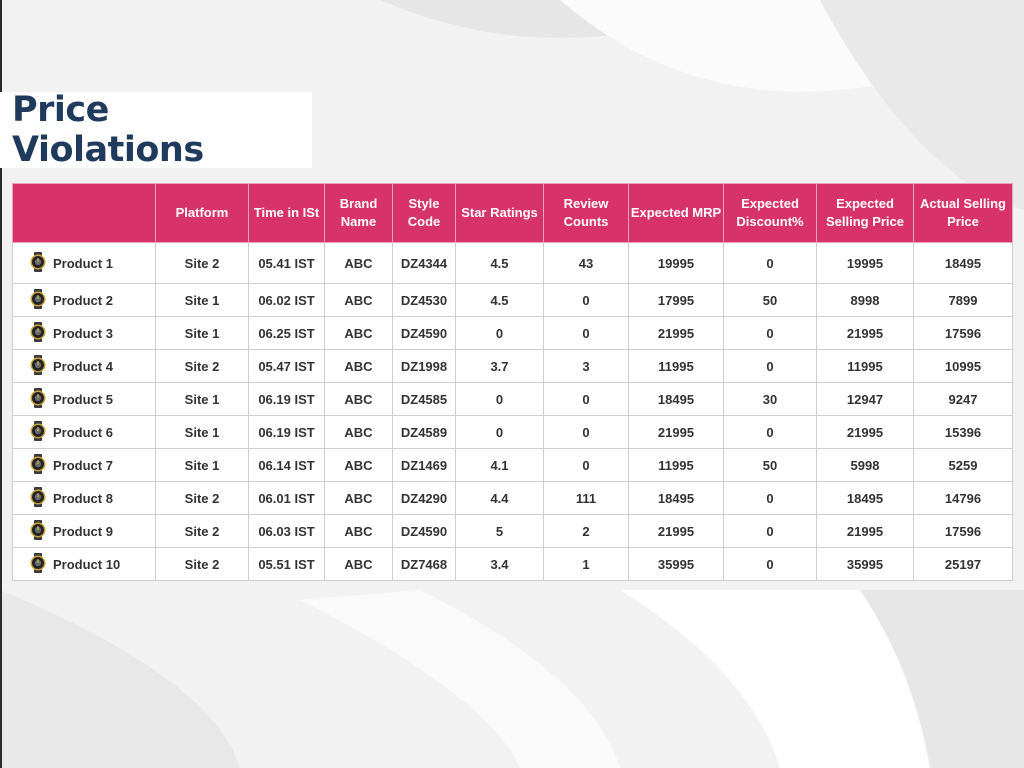 This screenshot has height=768, width=1024. What do you see at coordinates (424, 465) in the screenshot?
I see `cell-style-code: DZ1469` at bounding box center [424, 465].